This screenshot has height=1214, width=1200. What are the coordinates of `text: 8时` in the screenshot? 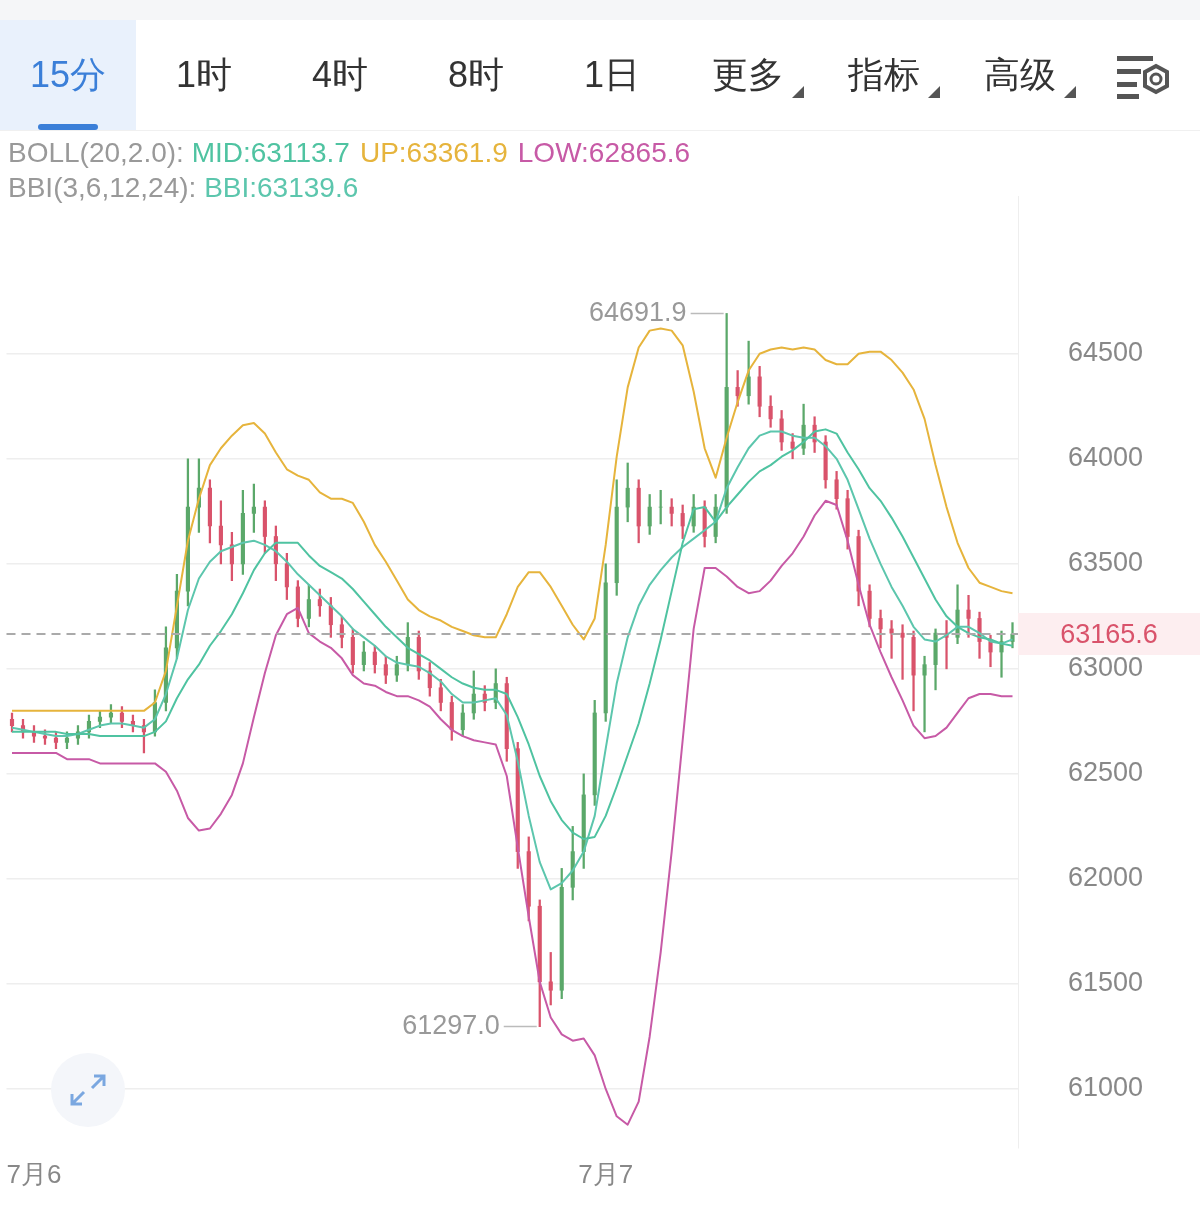 It's located at (476, 74).